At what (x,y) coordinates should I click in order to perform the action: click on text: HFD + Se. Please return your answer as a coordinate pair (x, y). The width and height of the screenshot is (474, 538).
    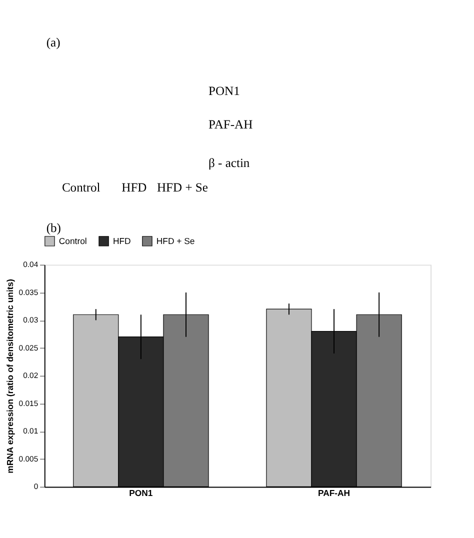
    Looking at the image, I should click on (182, 187).